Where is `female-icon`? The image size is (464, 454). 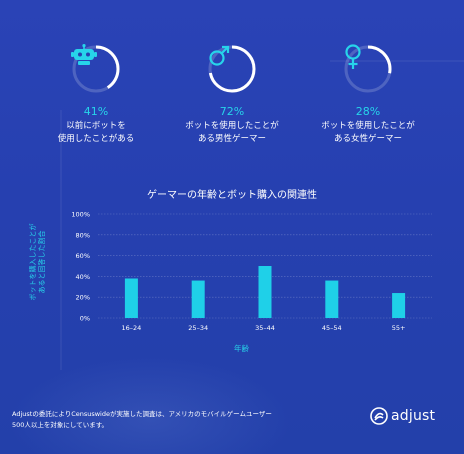 female-icon is located at coordinates (368, 69).